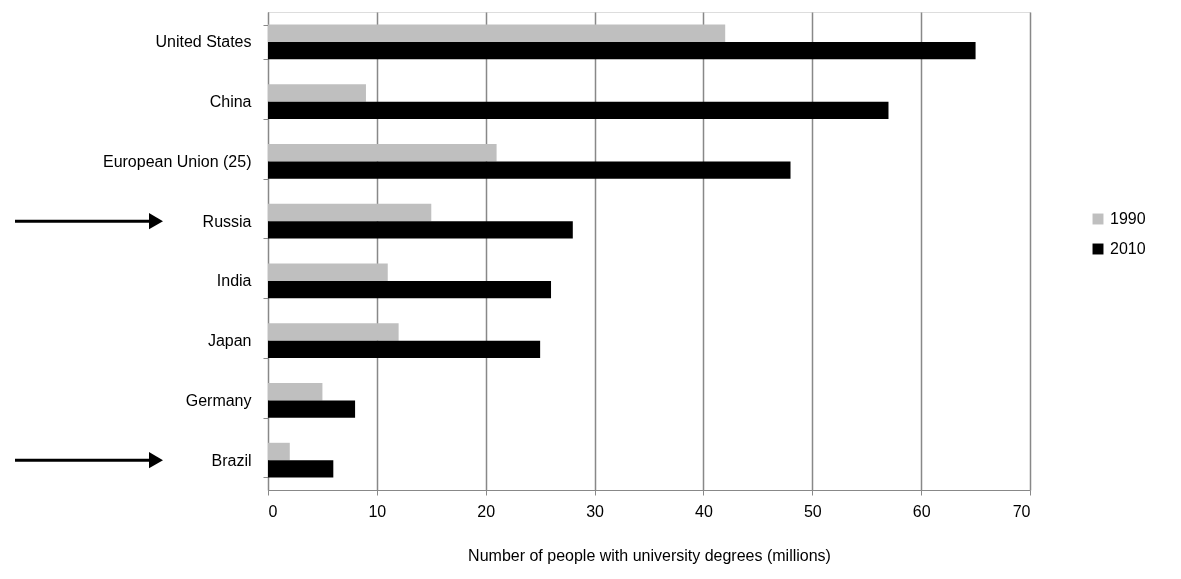  I want to click on y-tick-label: India, so click(234, 281).